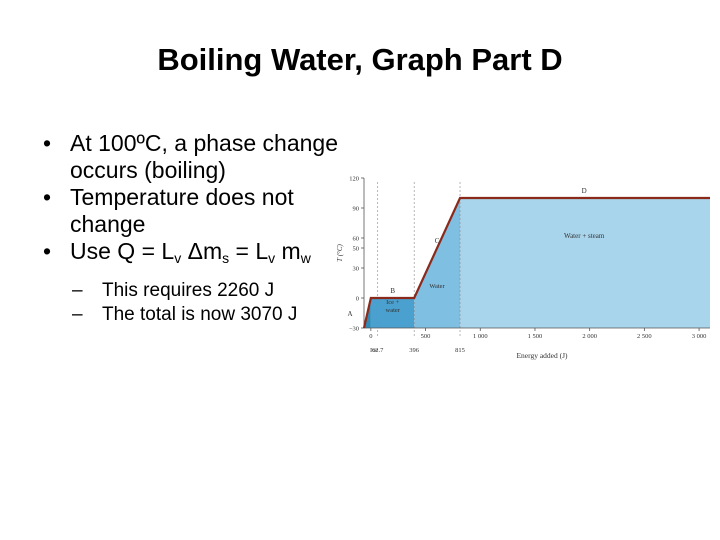 Image resolution: width=720 pixels, height=540 pixels. Describe the element at coordinates (542, 355) in the screenshot. I see `x-axis-title: Energy added (J)` at that location.